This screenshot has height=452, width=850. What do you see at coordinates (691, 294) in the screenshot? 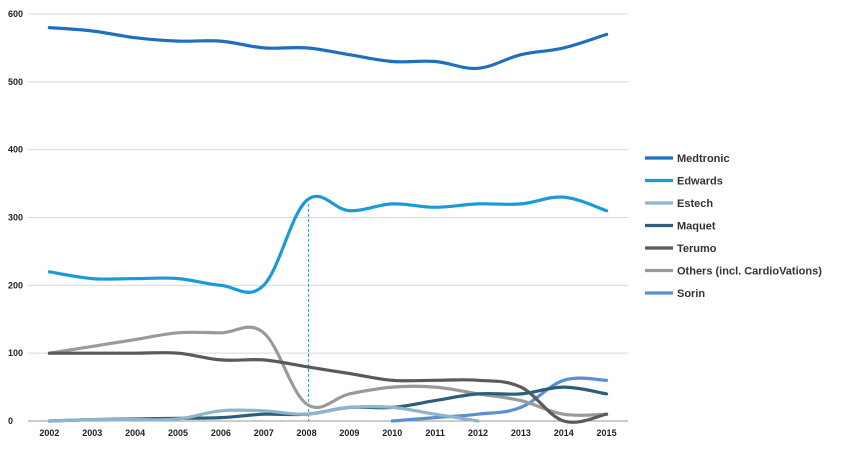
I see `legend-label-sorin: Sorin` at bounding box center [691, 294].